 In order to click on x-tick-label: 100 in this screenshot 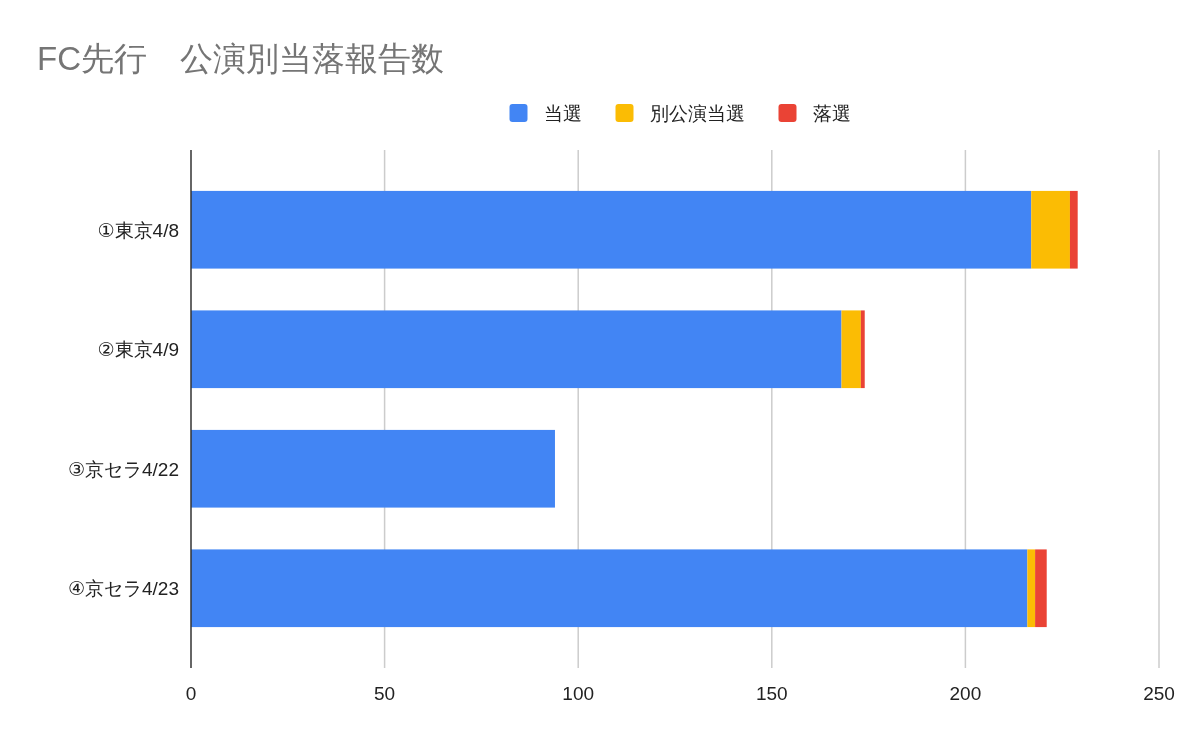, I will do `click(578, 693)`.